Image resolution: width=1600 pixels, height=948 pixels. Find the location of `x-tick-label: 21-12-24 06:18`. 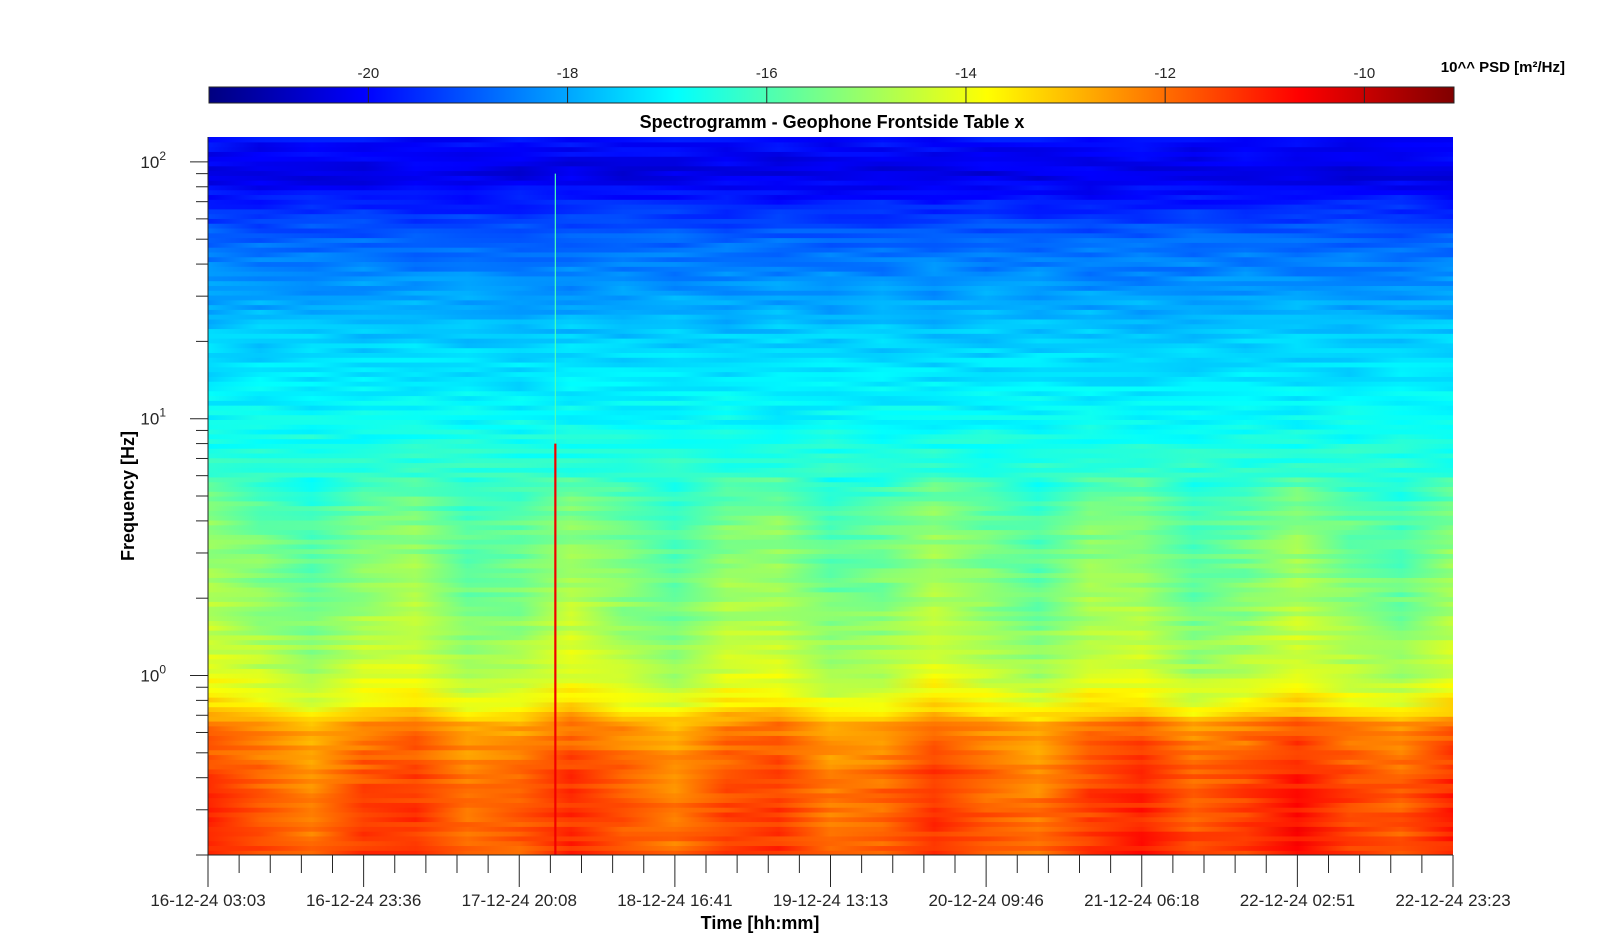

x-tick-label: 21-12-24 06:18 is located at coordinates (1141, 900).